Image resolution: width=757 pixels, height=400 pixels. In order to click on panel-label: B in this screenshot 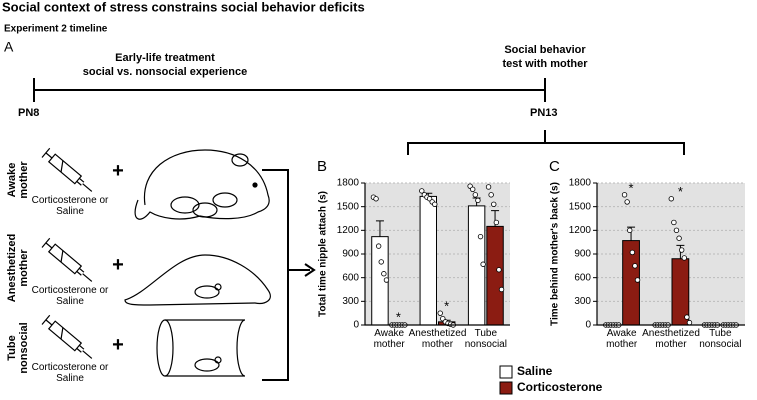, I will do `click(322, 166)`.